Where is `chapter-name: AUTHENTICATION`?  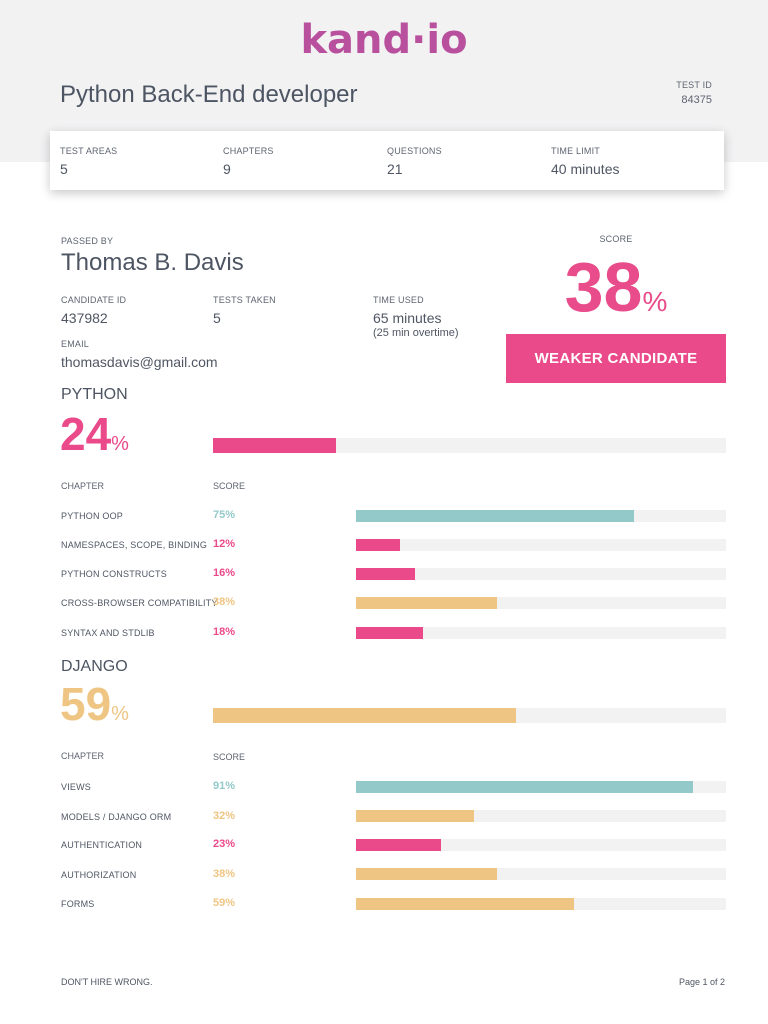 chapter-name: AUTHENTICATION is located at coordinates (102, 845).